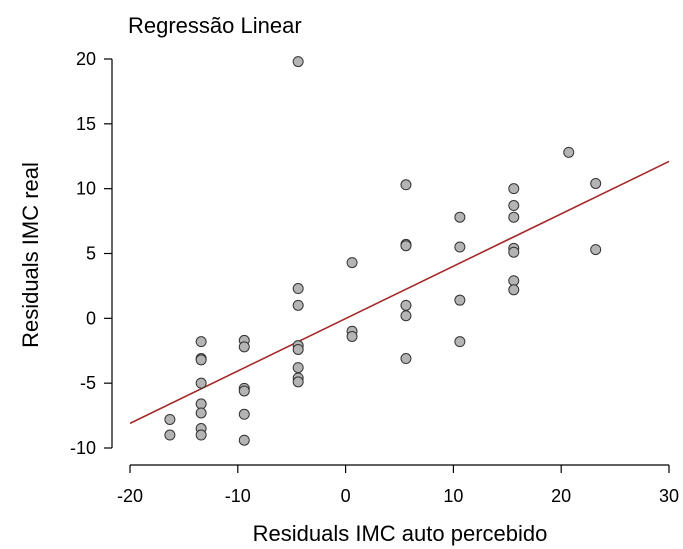 The width and height of the screenshot is (683, 549). Describe the element at coordinates (83, 448) in the screenshot. I see `y-tick-label: -10` at that location.